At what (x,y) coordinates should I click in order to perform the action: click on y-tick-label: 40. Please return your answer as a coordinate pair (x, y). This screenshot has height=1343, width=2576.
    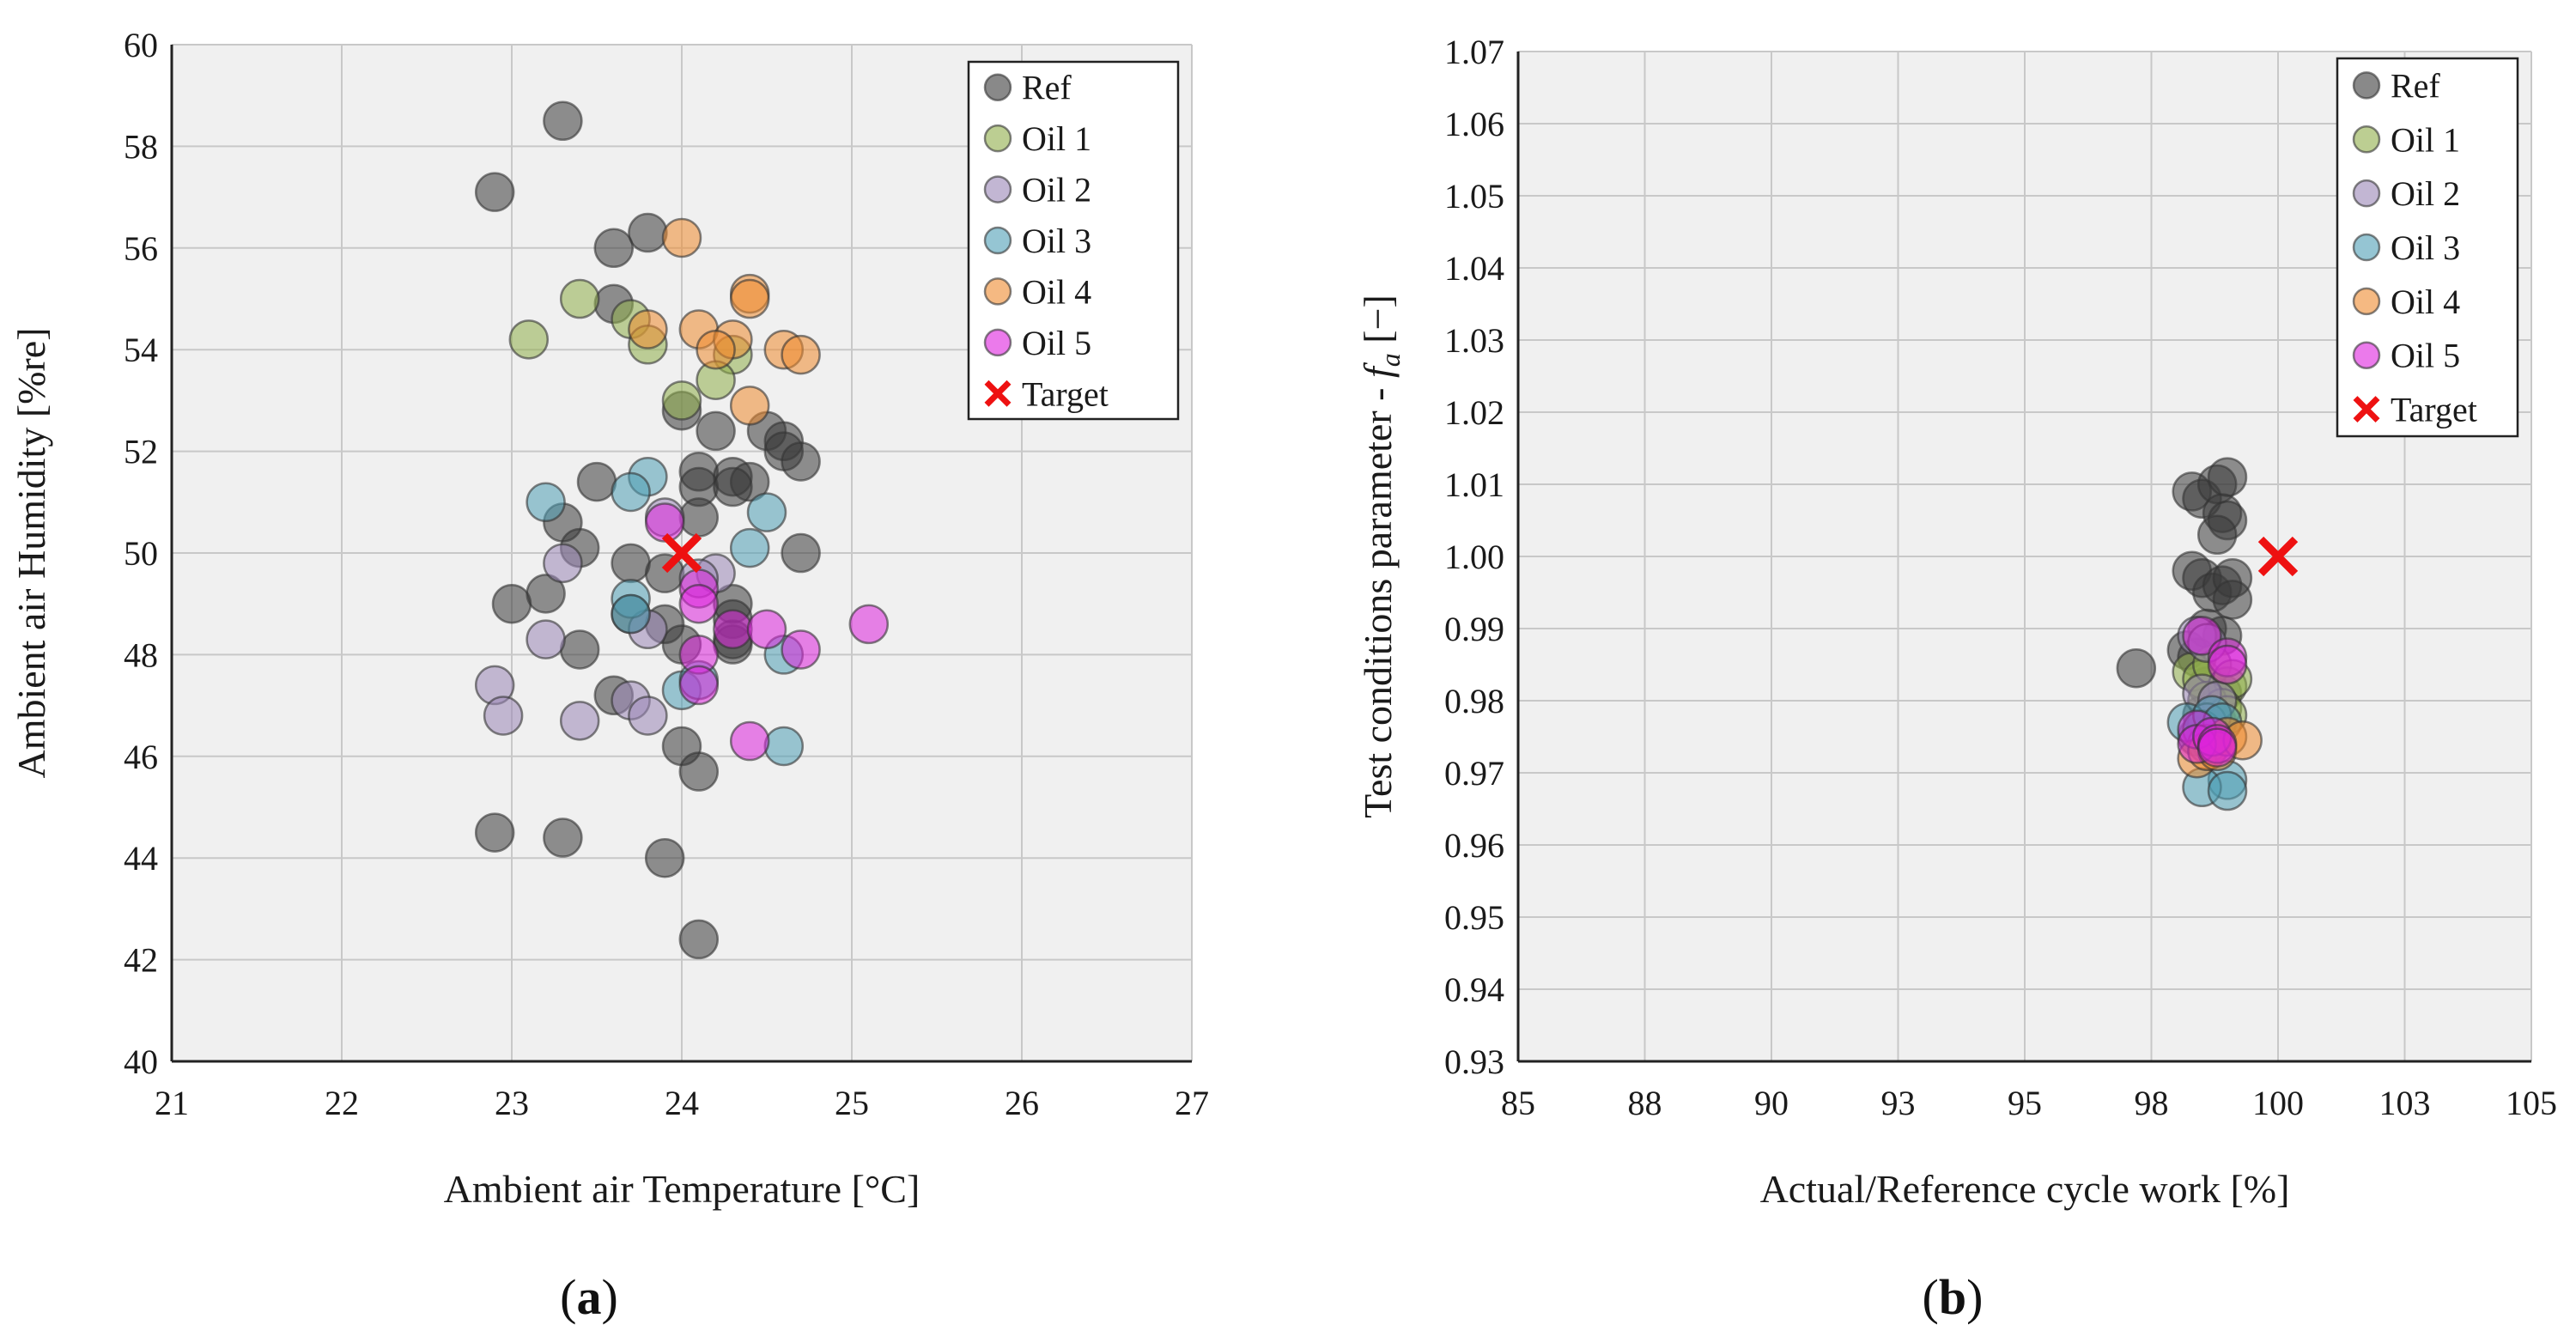
    Looking at the image, I should click on (141, 1061).